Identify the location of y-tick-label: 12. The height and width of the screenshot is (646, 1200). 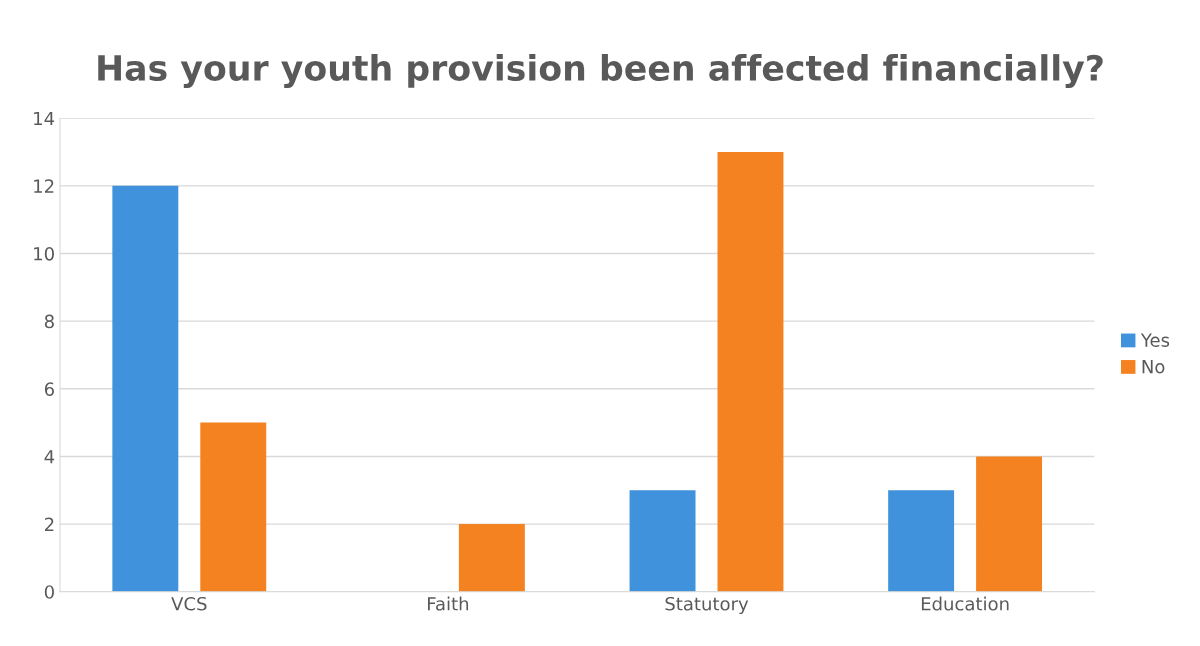
(44, 186).